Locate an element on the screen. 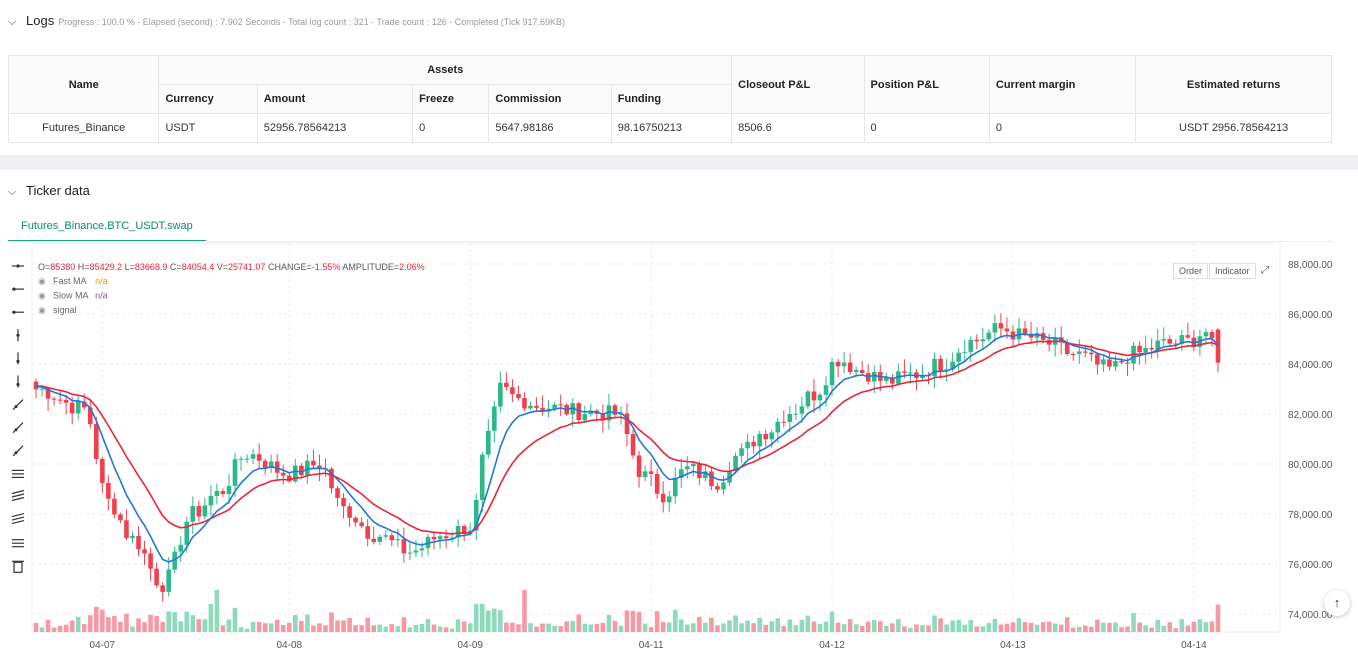 The image size is (1358, 660). ticker-header: ⌵ Ticker data is located at coordinates (49, 191).